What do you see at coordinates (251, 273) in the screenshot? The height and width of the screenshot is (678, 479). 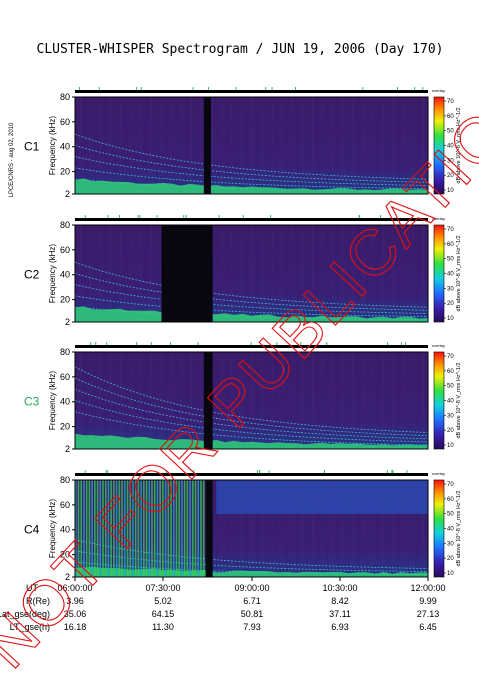 I see `spectrogram-background` at bounding box center [251, 273].